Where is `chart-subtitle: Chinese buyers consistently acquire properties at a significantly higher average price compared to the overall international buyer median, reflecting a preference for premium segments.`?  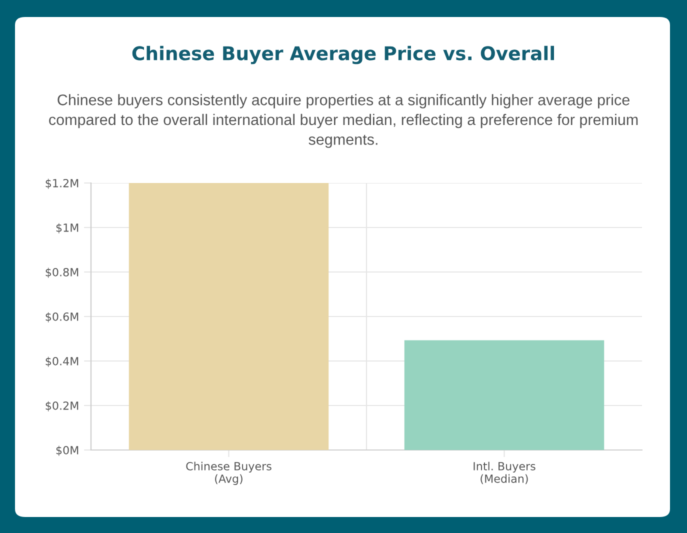 chart-subtitle: Chinese buyers consistently acquire properties at a significantly higher average price compared to the overall international buyer median, reflecting a preference for premium segments. is located at coordinates (343, 121).